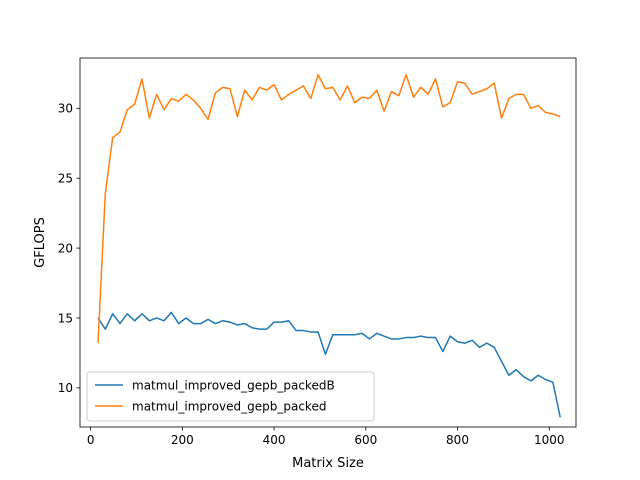  I want to click on x-tick-label: 0, so click(91, 440).